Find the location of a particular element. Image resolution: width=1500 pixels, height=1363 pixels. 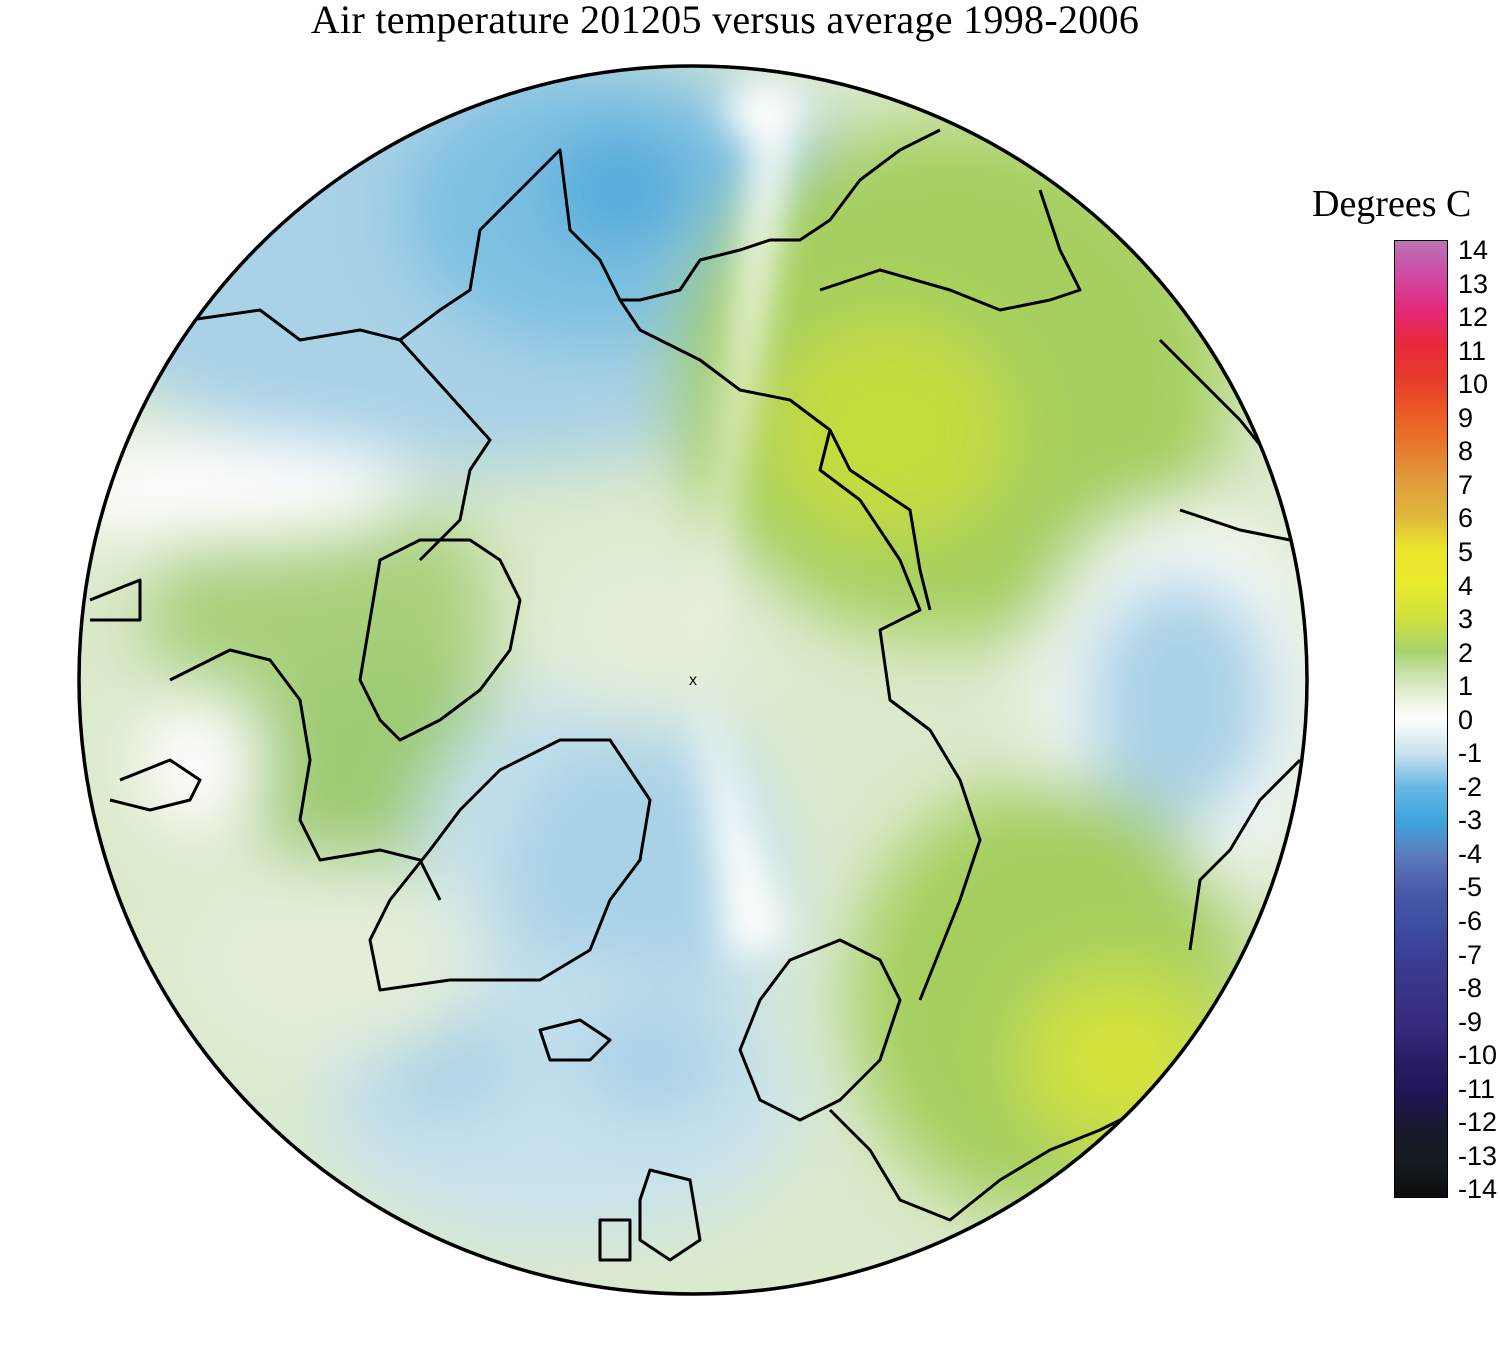

colorbar-tick-label: 10 is located at coordinates (1473, 384).